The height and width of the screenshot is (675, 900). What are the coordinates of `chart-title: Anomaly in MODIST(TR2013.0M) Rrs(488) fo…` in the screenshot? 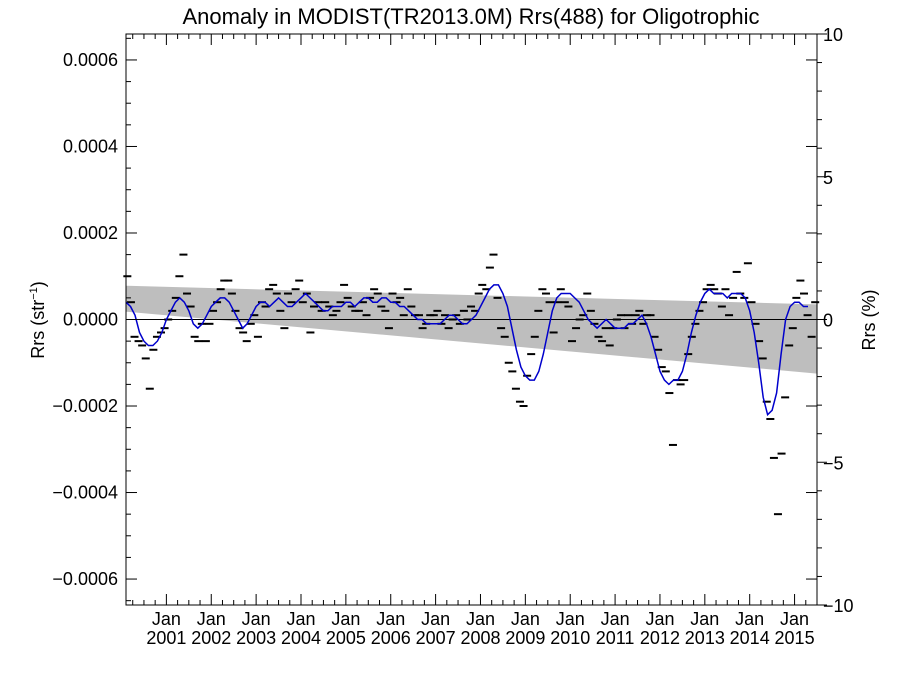 It's located at (470, 16).